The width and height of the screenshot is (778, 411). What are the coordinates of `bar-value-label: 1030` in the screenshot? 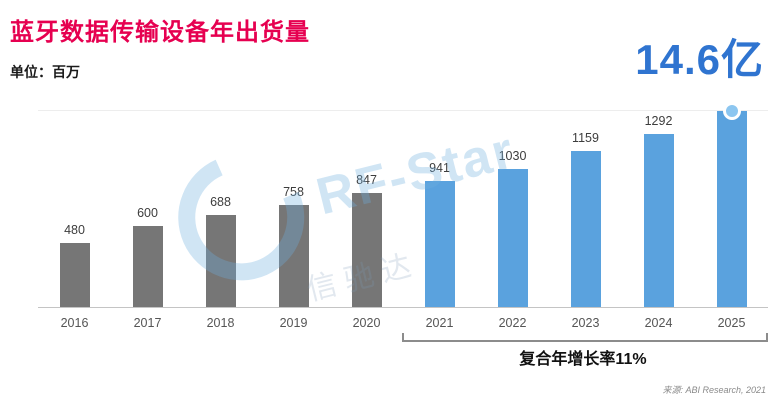 It's located at (512, 156).